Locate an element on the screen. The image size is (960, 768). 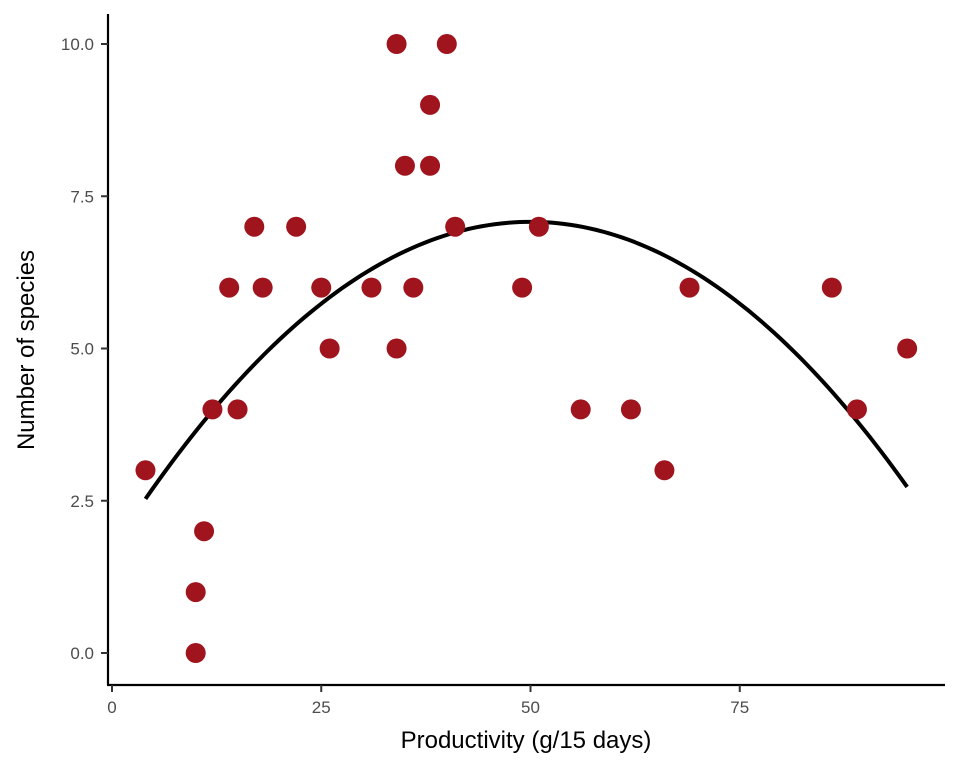
y-tick-label: 2.5 is located at coordinates (82, 501).